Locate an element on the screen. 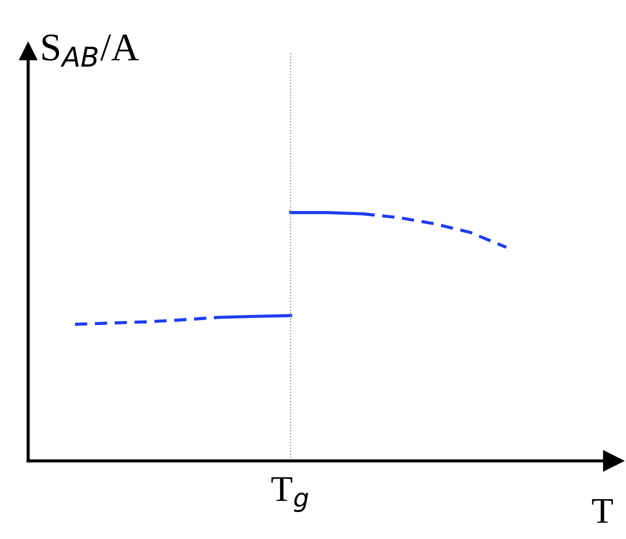  x-axis-title: T is located at coordinates (602, 511).